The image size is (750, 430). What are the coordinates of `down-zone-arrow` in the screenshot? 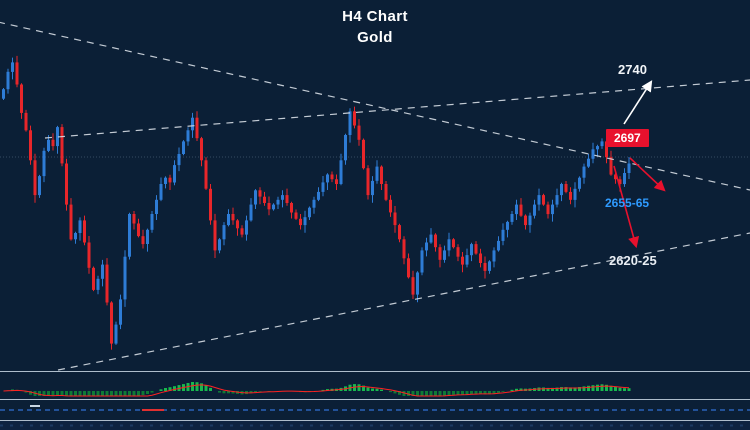 It's located at (647, 174).